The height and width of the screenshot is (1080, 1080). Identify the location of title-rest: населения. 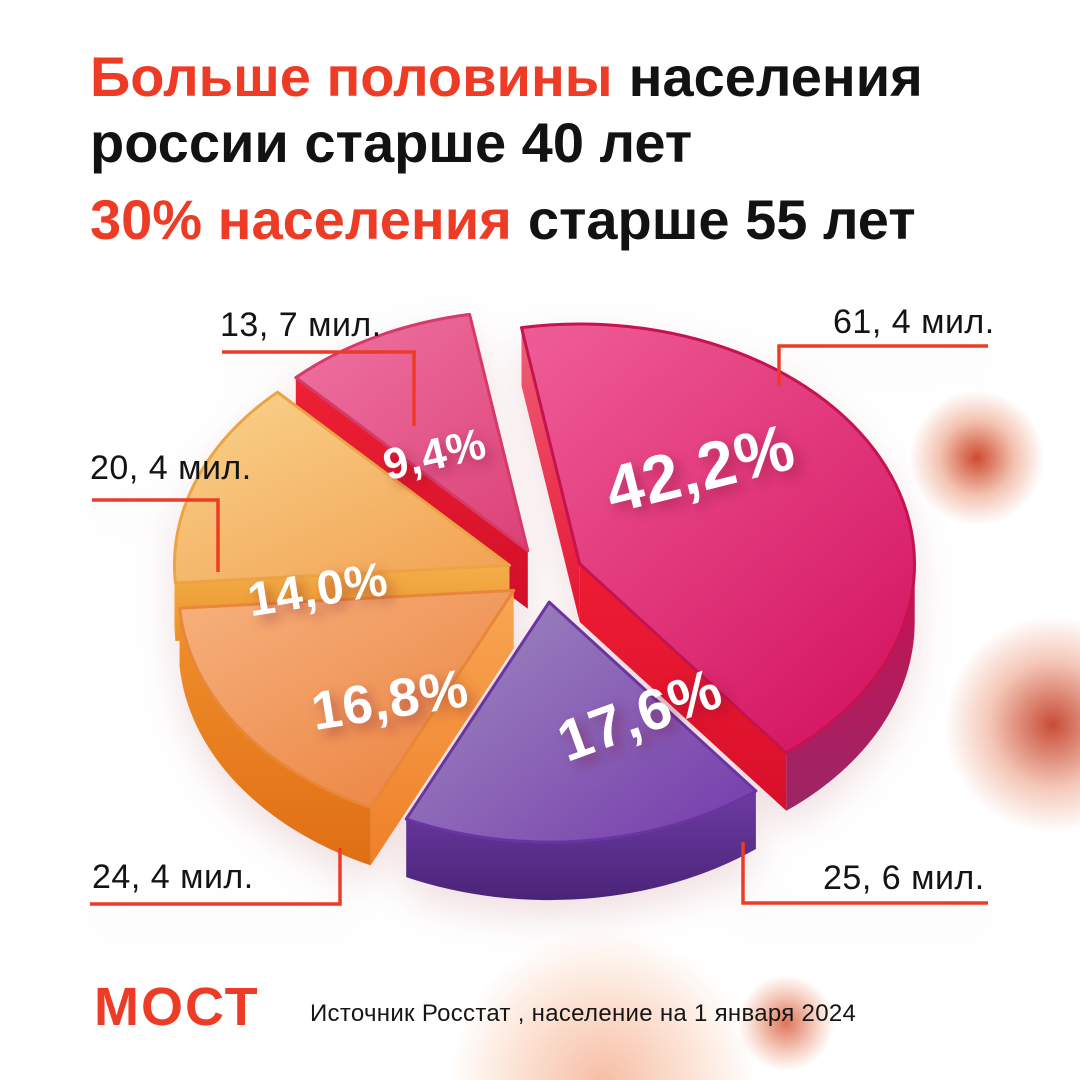
(775, 76).